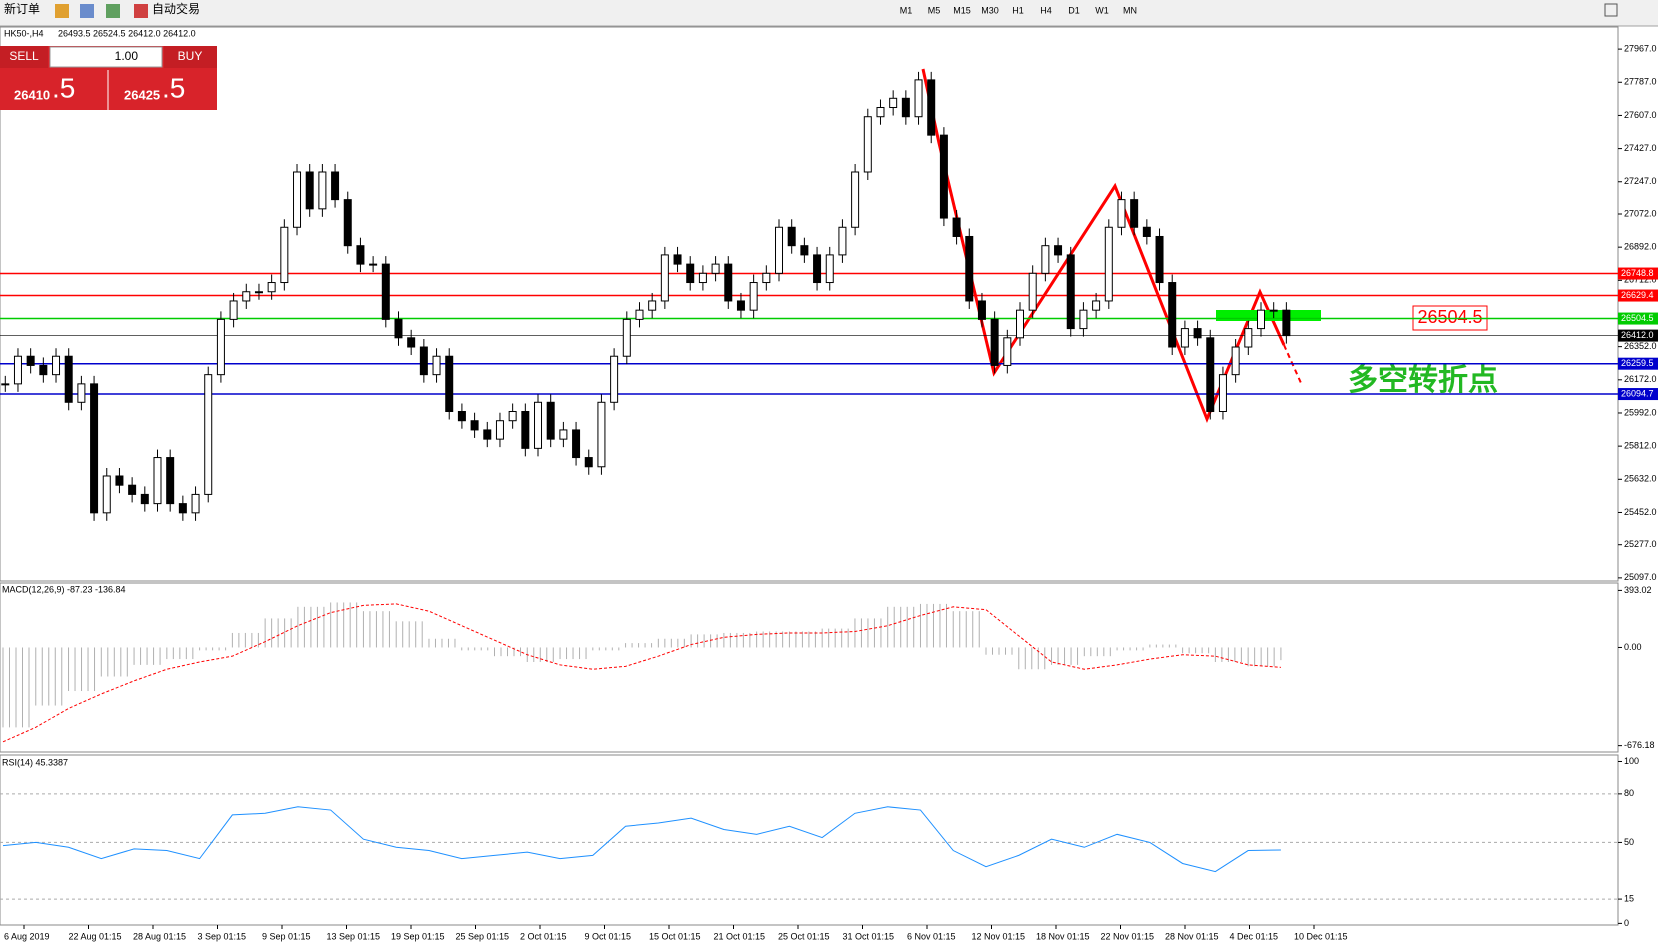 The height and width of the screenshot is (952, 1658). I want to click on sell-fraction: .5, so click(63, 87).